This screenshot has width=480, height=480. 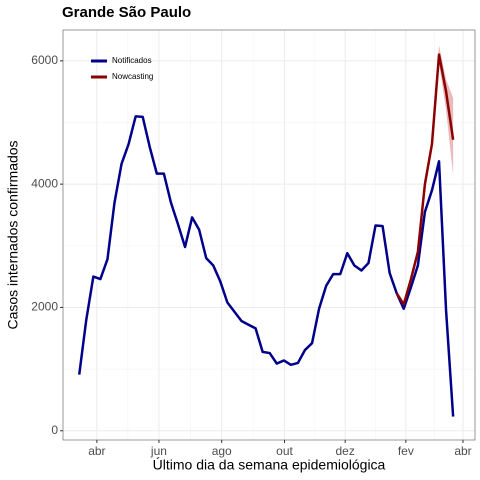 What do you see at coordinates (132, 76) in the screenshot?
I see `legend-label: Nowcasting` at bounding box center [132, 76].